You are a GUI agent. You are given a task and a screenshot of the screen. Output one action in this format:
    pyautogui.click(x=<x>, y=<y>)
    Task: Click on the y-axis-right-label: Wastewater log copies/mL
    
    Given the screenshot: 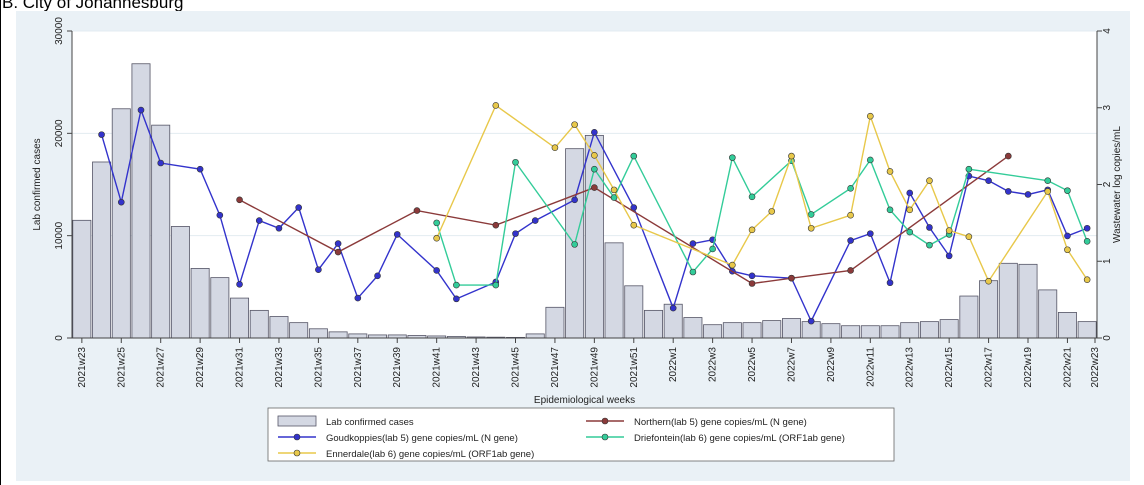 What is the action you would take?
    pyautogui.click(x=1117, y=184)
    